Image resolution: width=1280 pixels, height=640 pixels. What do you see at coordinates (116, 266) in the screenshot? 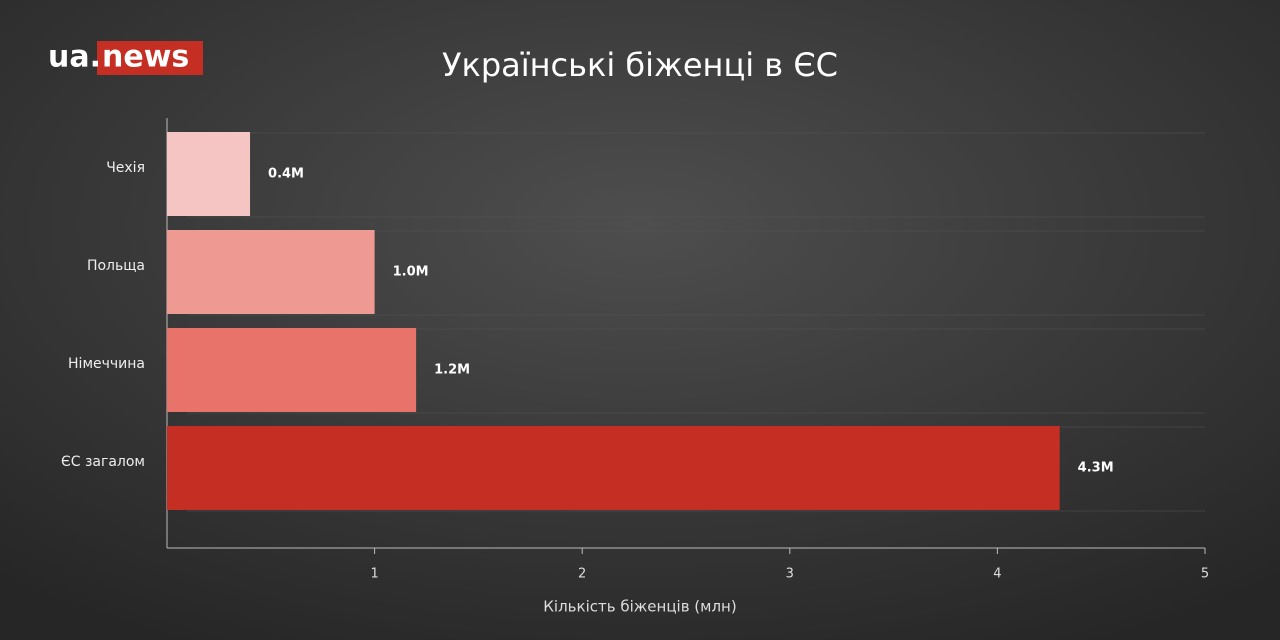
I see `y-tick-label: Польща` at bounding box center [116, 266].